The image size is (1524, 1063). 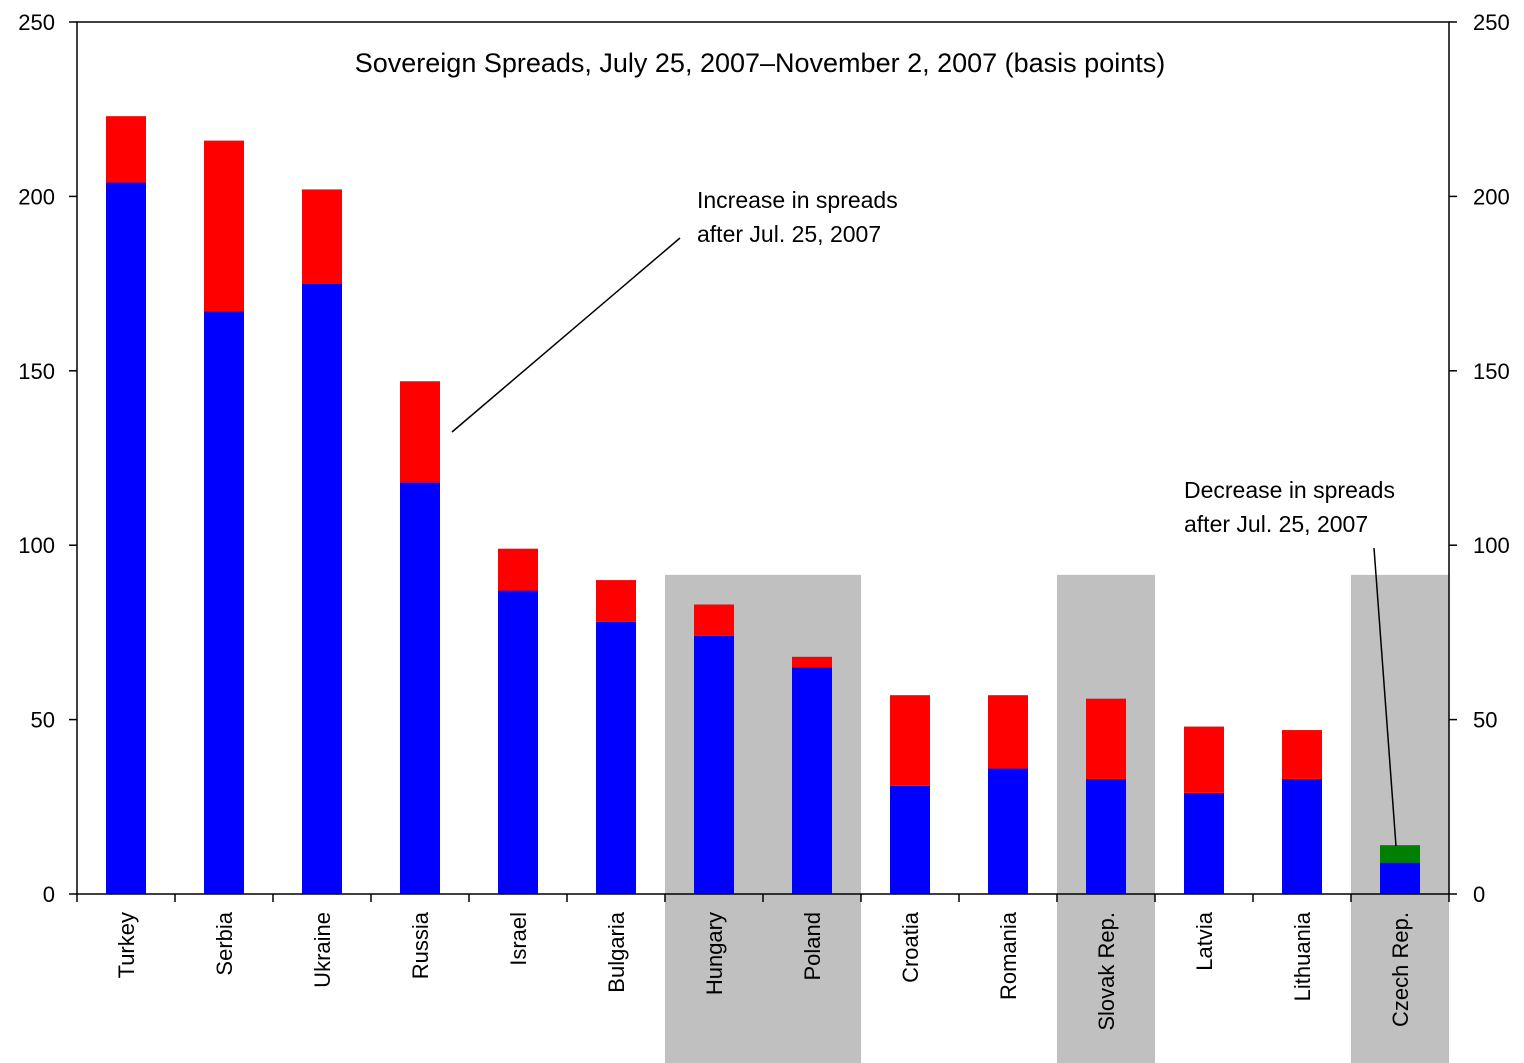 What do you see at coordinates (126, 538) in the screenshot?
I see `bar-base-turkey` at bounding box center [126, 538].